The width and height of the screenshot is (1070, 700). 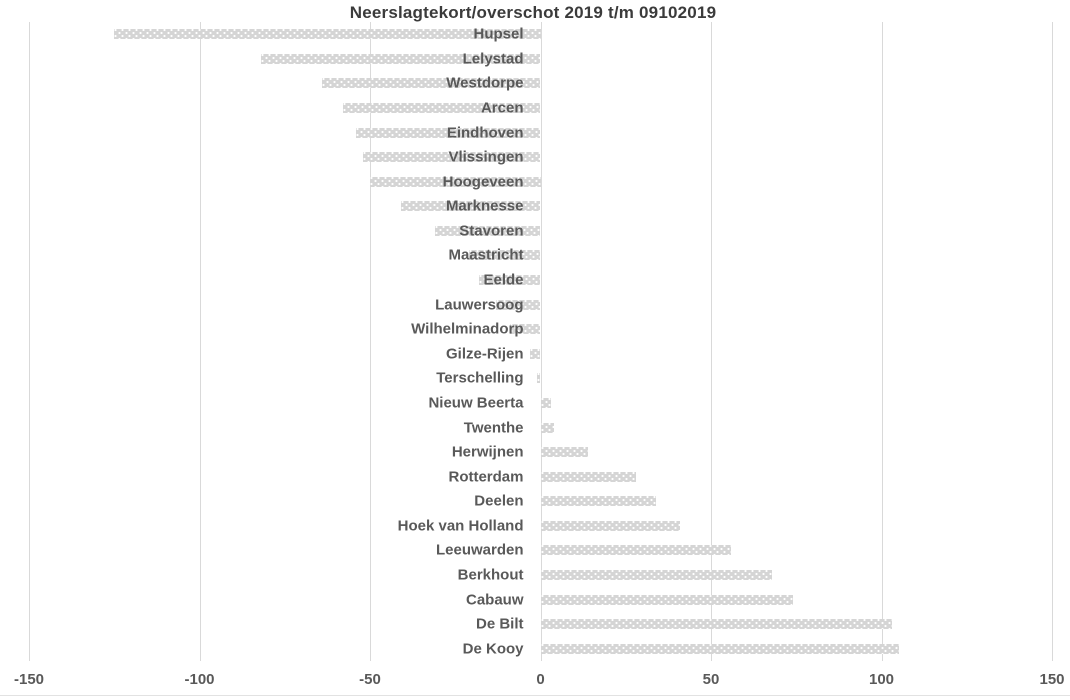 I want to click on category-label: Arcen, so click(x=502, y=108).